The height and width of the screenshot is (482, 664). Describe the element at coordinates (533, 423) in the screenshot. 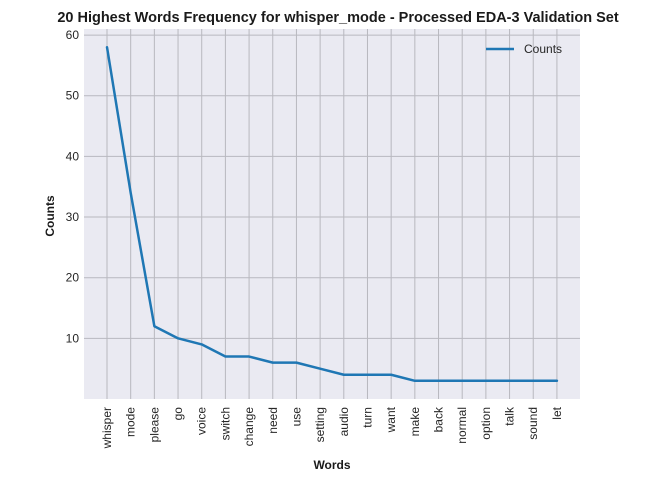

I see `x-tick-label: sound` at that location.